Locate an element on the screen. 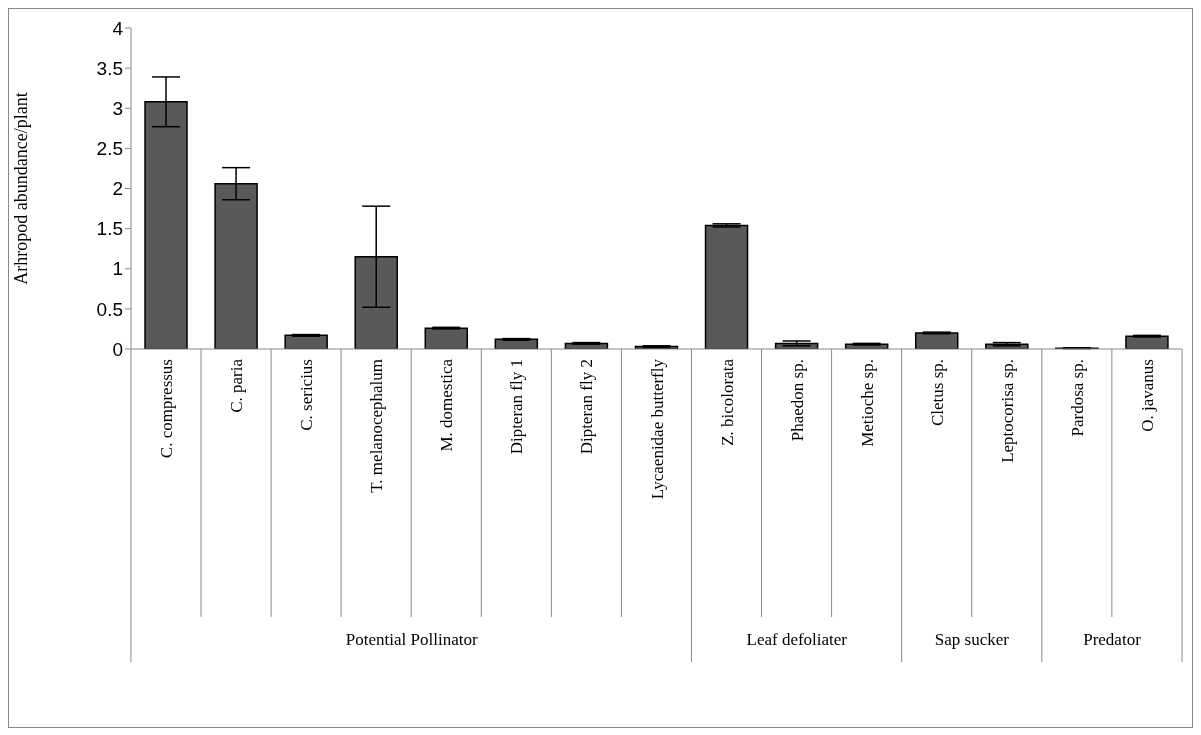  x-tick-label: Lycaenidae butterfly is located at coordinates (657, 429).